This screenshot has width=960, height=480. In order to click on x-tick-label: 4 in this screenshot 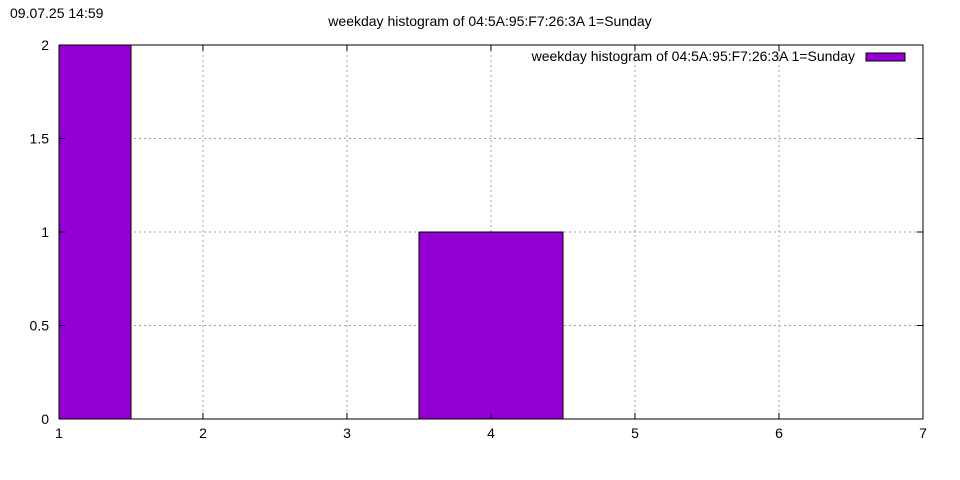, I will do `click(491, 433)`.